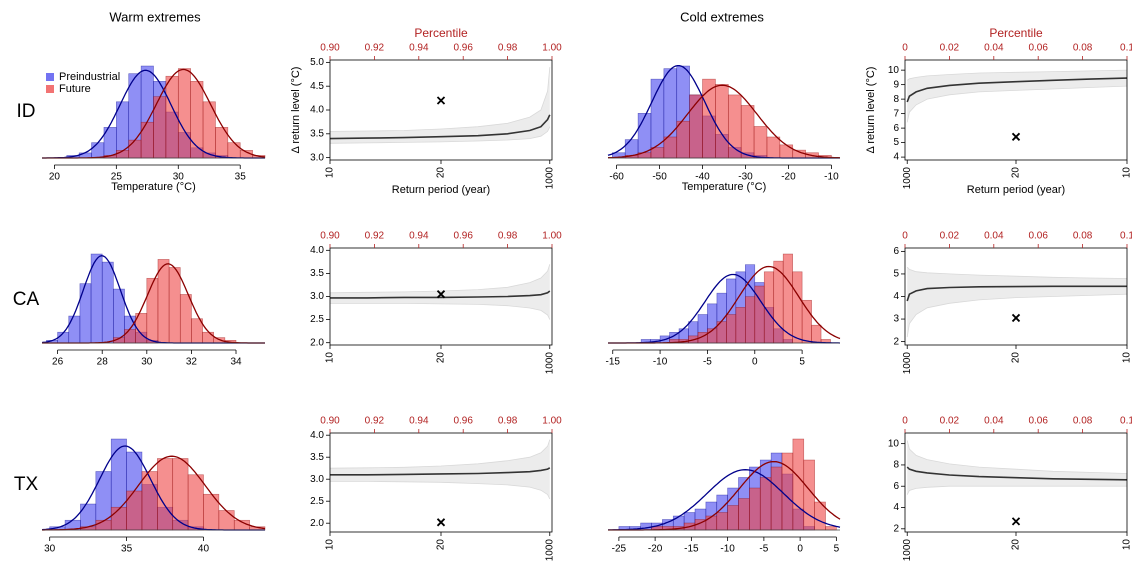 The image size is (1132, 569). Describe the element at coordinates (1016, 190) in the screenshot. I see `x-axis-label: Return period (year)` at that location.